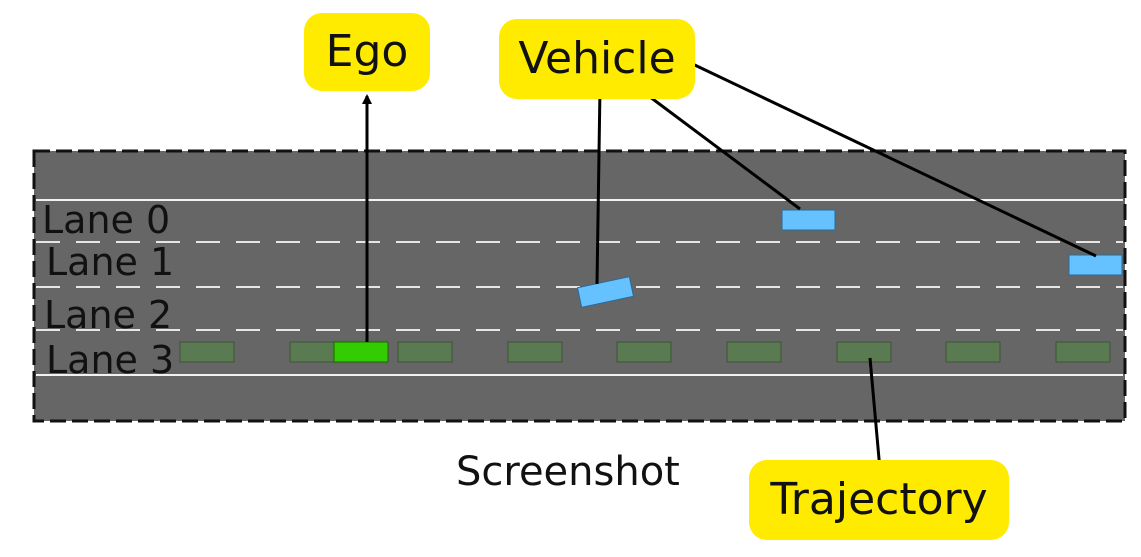 The width and height of the screenshot is (1141, 557). What do you see at coordinates (568, 472) in the screenshot?
I see `screenshot-caption: Screenshot` at bounding box center [568, 472].